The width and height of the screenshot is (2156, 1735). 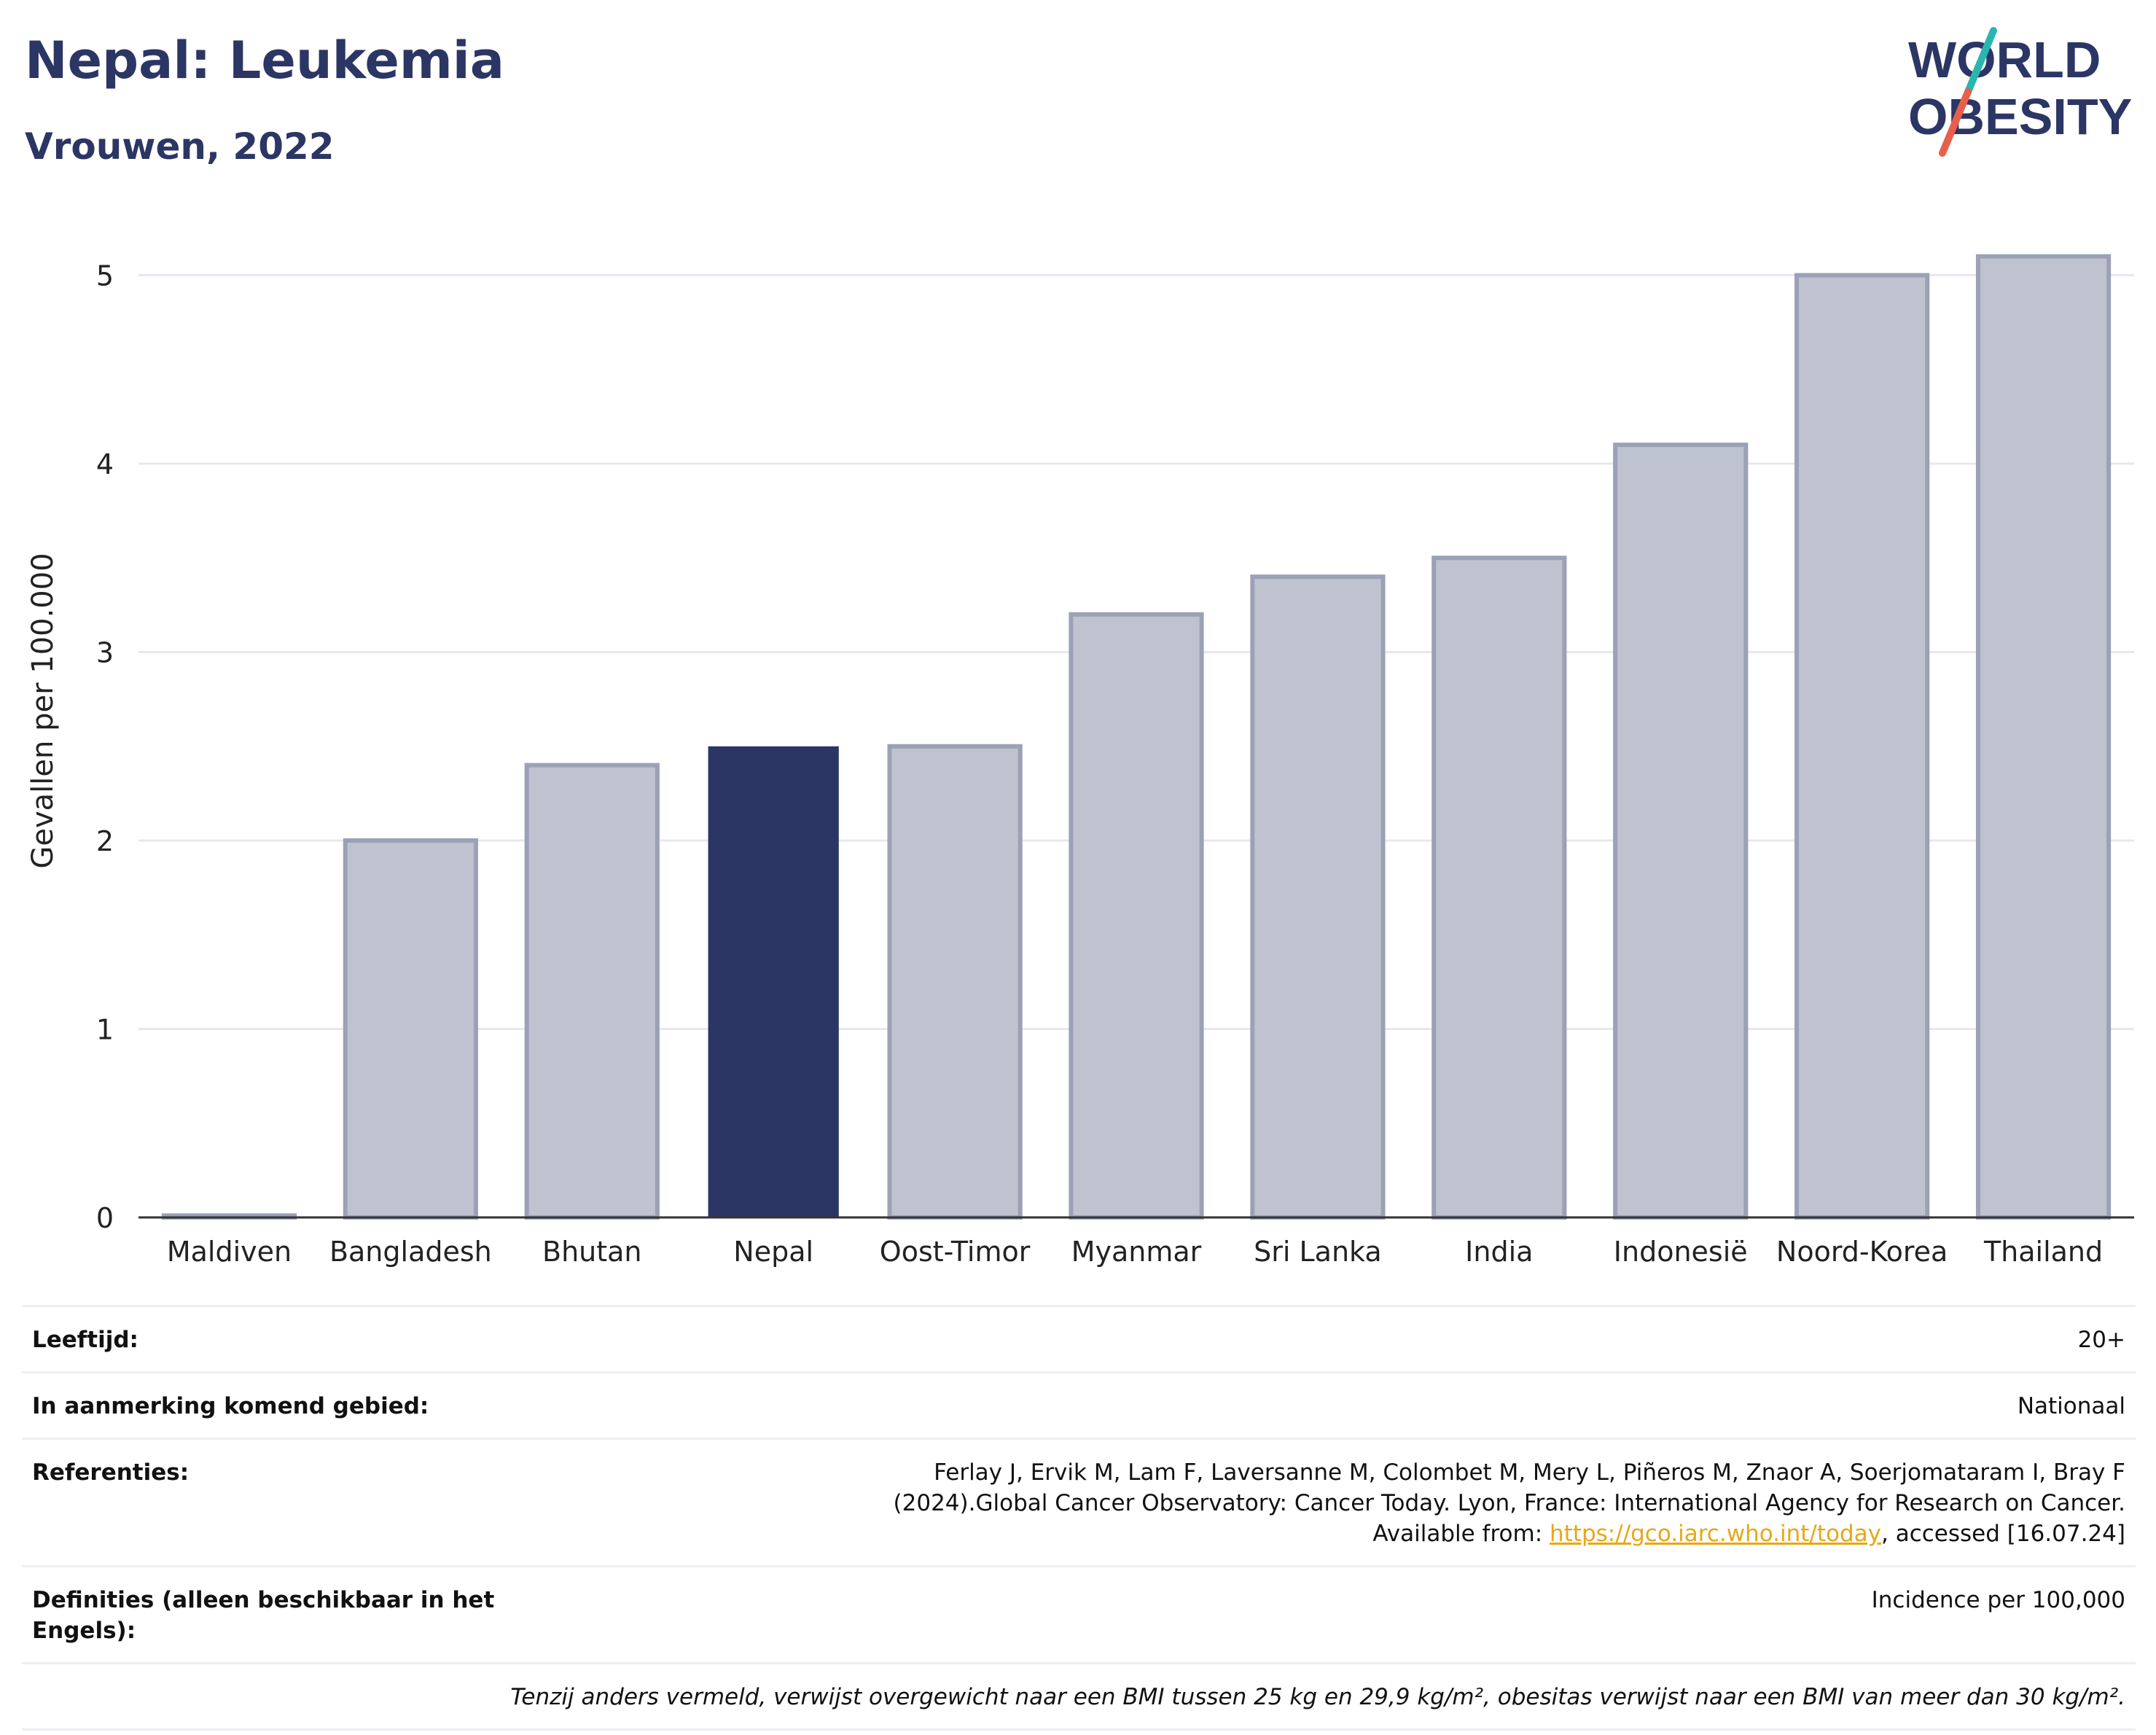 I want to click on bar-myanmar, so click(x=1136, y=916).